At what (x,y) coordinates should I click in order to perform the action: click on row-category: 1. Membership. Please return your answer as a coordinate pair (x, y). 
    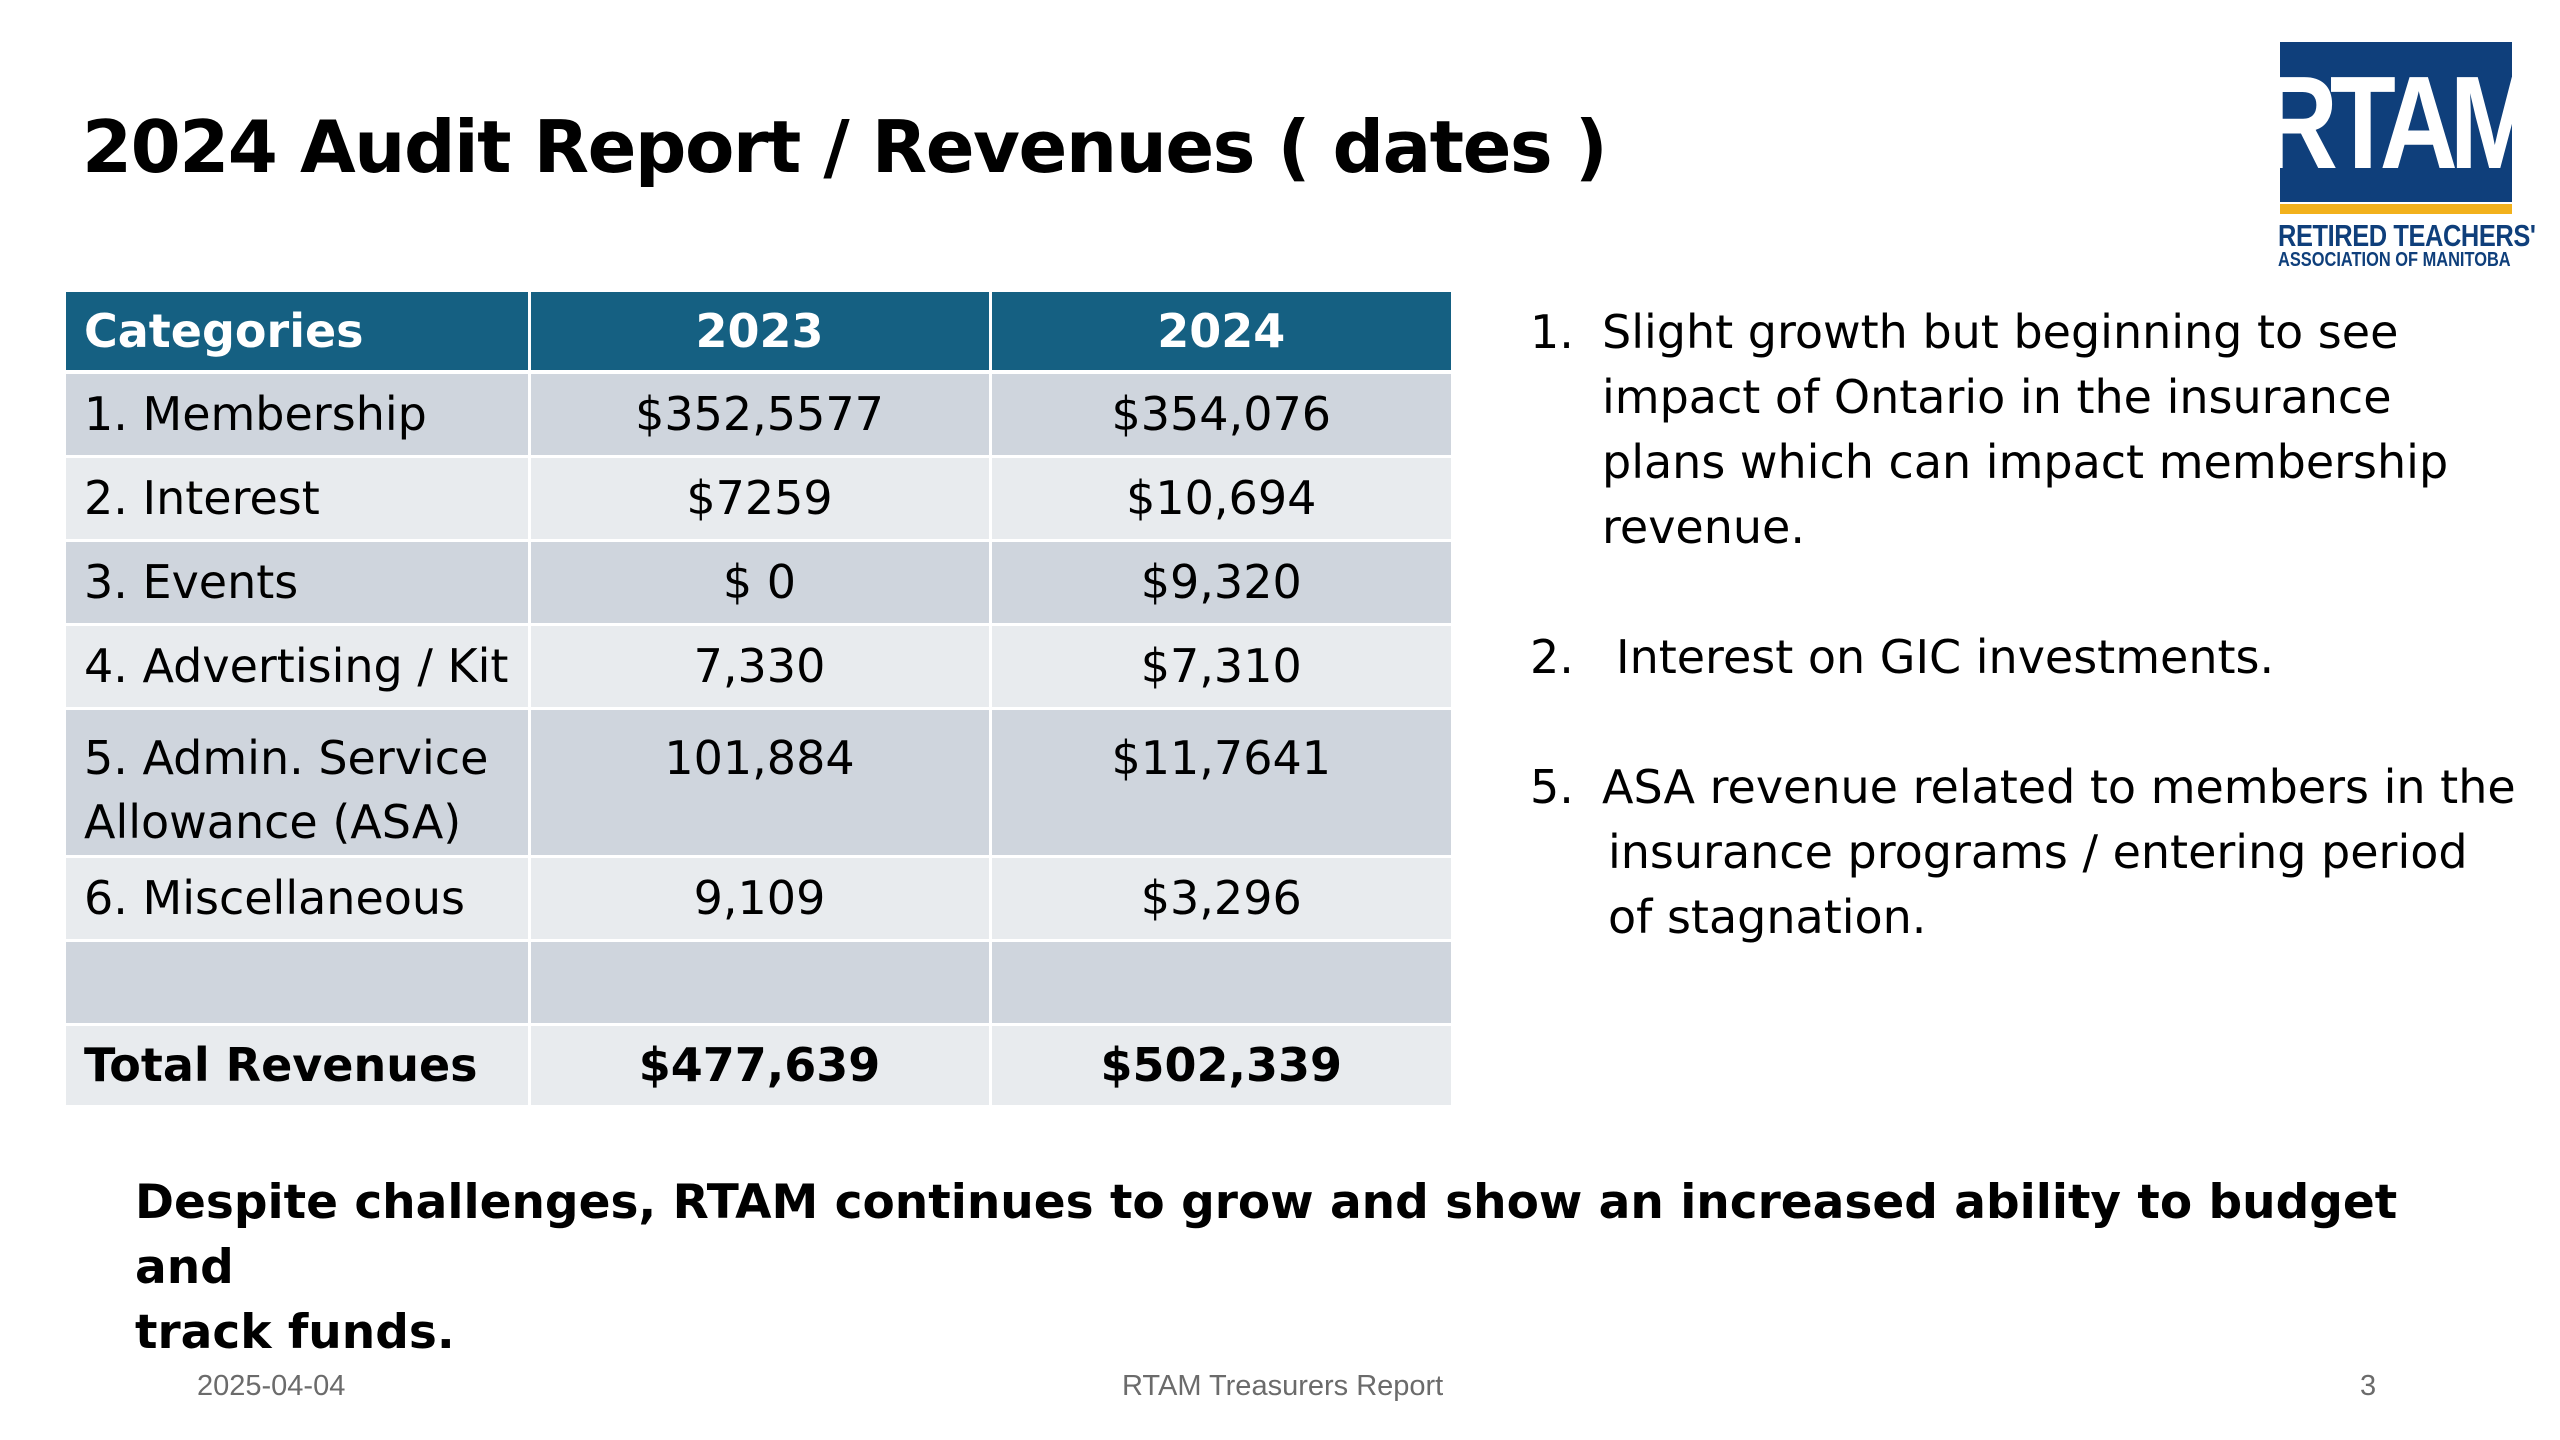
    Looking at the image, I should click on (298, 415).